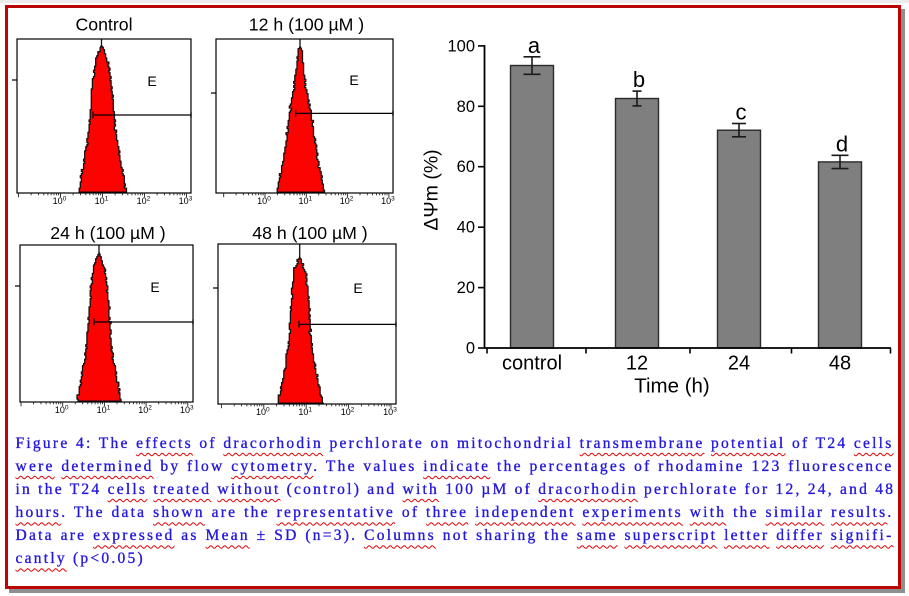 This screenshot has width=909, height=596. What do you see at coordinates (466, 288) in the screenshot?
I see `svg-text: 20` at bounding box center [466, 288].